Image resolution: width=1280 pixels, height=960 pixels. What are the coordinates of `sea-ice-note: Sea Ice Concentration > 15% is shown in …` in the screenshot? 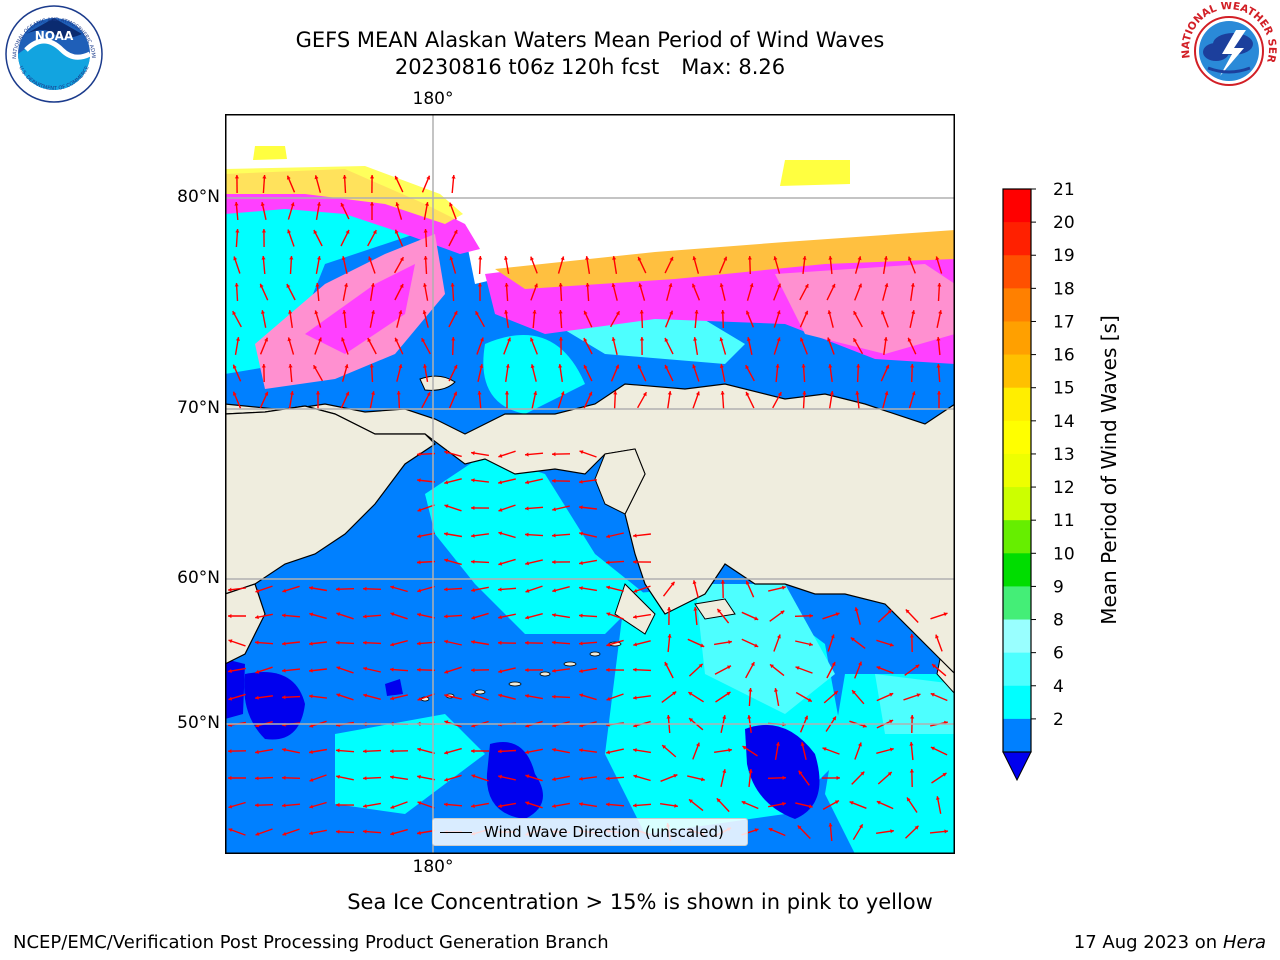 It's located at (640, 902).